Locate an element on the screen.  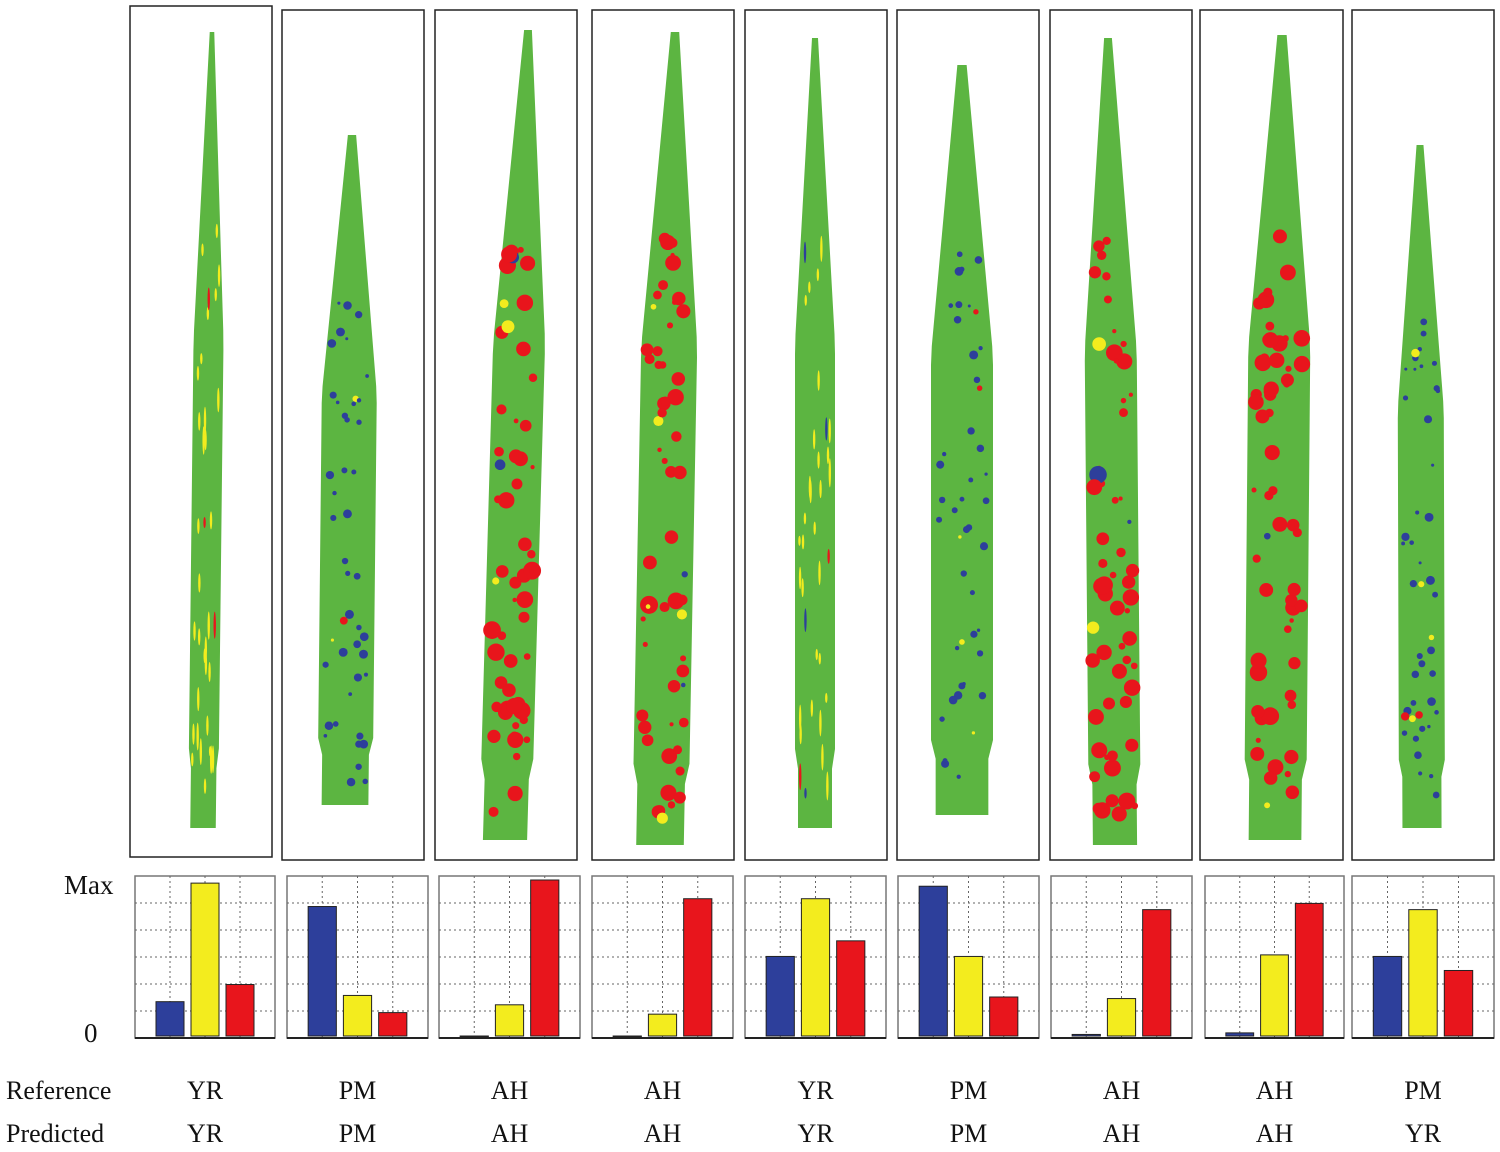
predicted-class-label: AH is located at coordinates (509, 1133).